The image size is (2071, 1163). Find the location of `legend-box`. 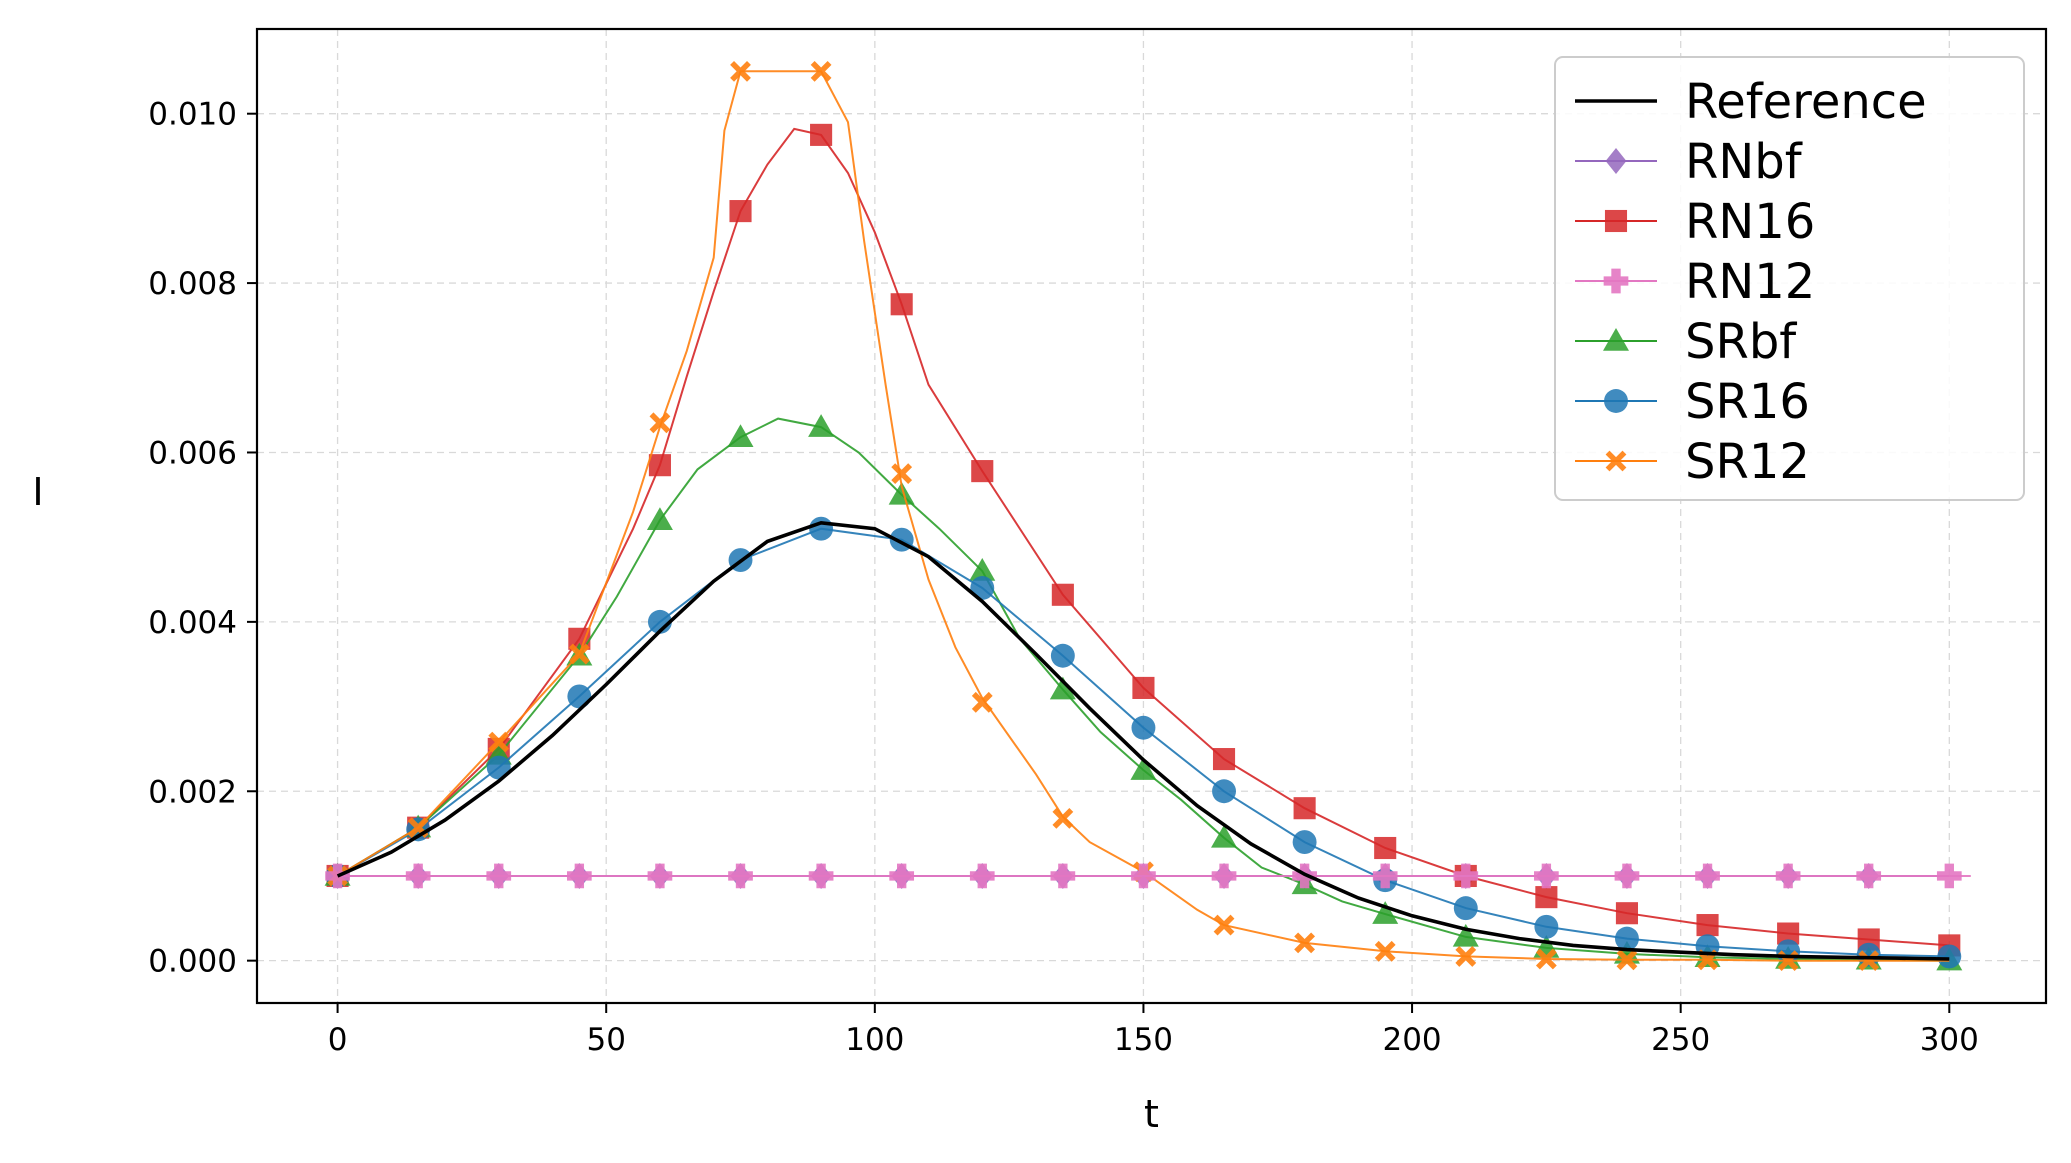

legend-box is located at coordinates (1789, 278).